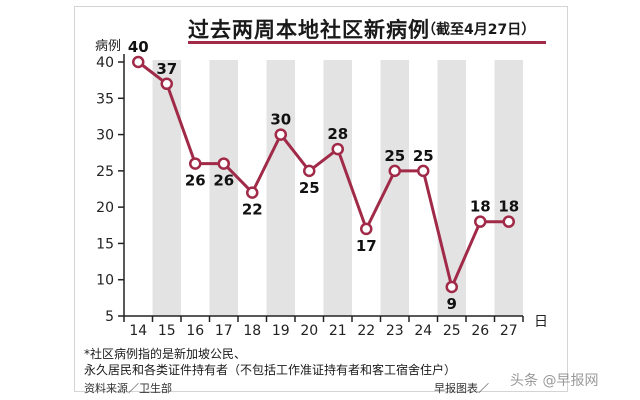  Describe the element at coordinates (309, 30) in the screenshot. I see `chart-title: 过去两周本地社区新病例` at that location.